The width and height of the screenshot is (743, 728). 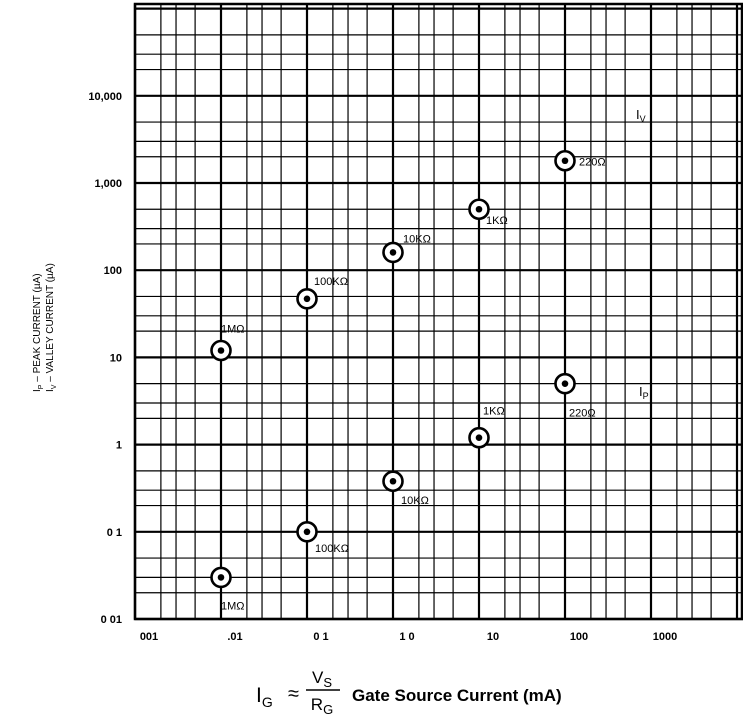 I want to click on y-tick-label: 100, so click(x=113, y=271).